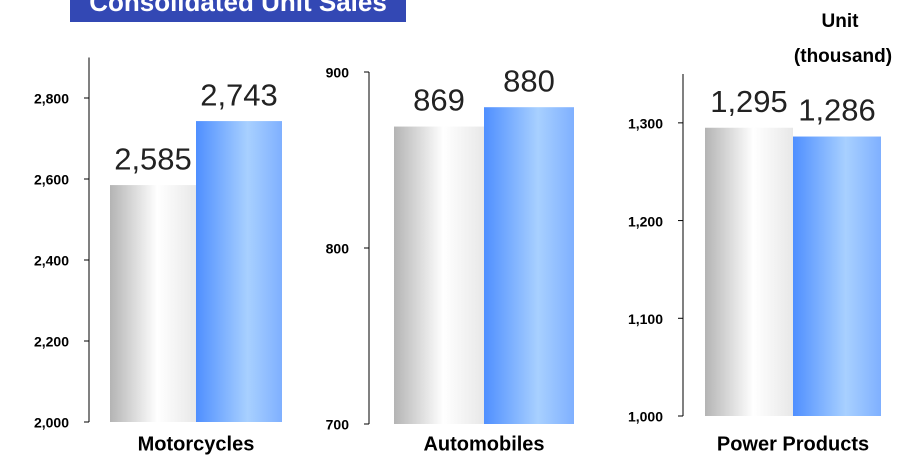  I want to click on y-tick-label: 1,000, so click(645, 417).